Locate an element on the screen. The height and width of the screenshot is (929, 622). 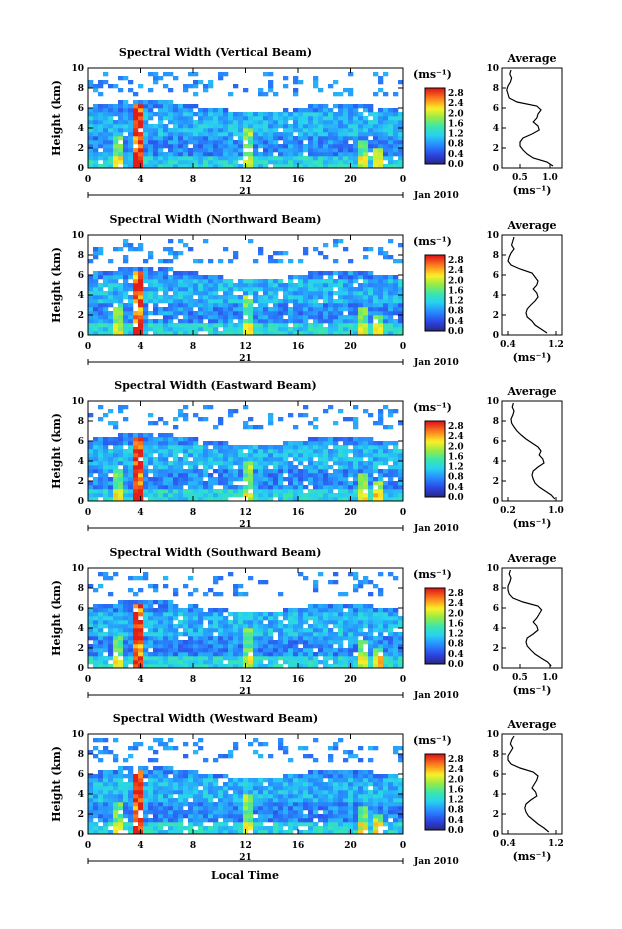
panel-title: Spectral Width (Vertical Beam) is located at coordinates (215, 52).